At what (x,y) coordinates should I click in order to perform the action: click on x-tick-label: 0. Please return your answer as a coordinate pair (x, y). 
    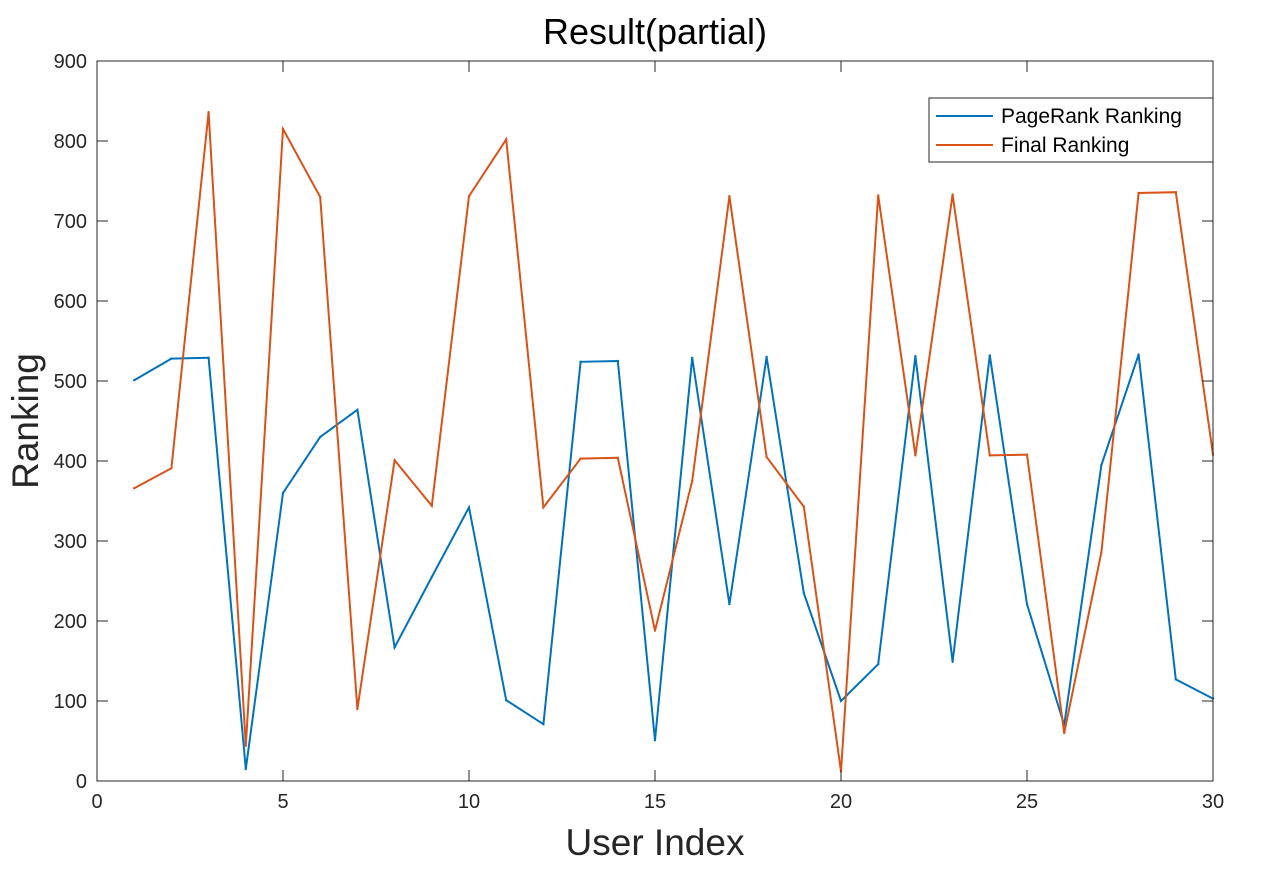
    Looking at the image, I should click on (96, 802).